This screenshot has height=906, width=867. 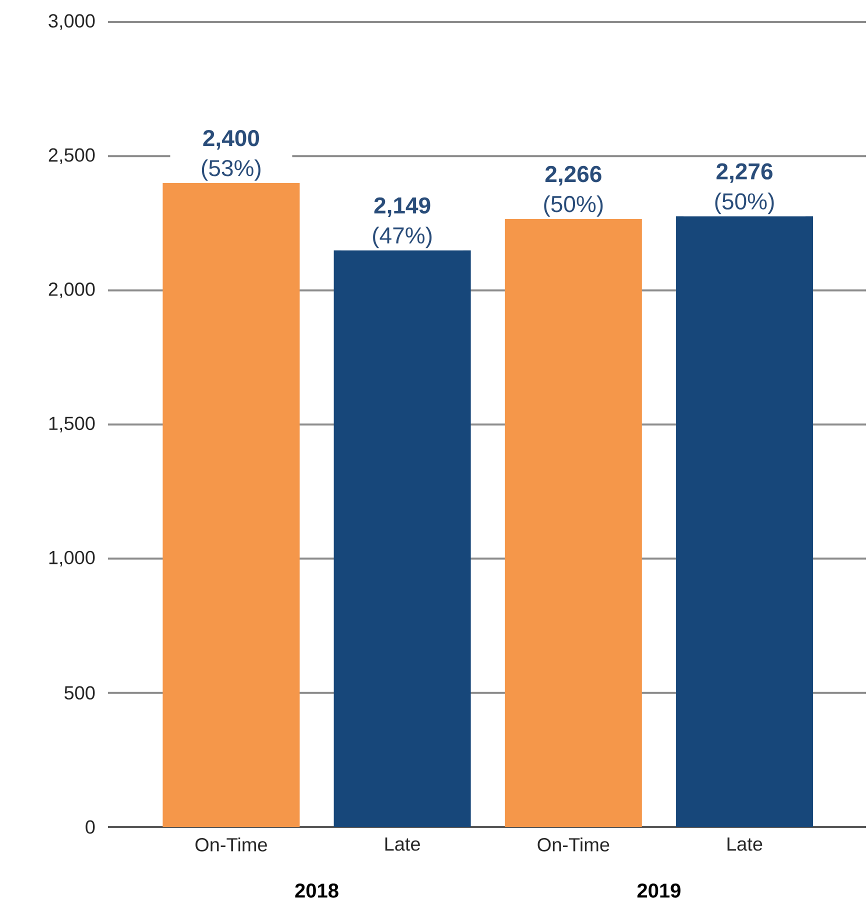 I want to click on data-label: 2,276 (50%), so click(x=744, y=188).